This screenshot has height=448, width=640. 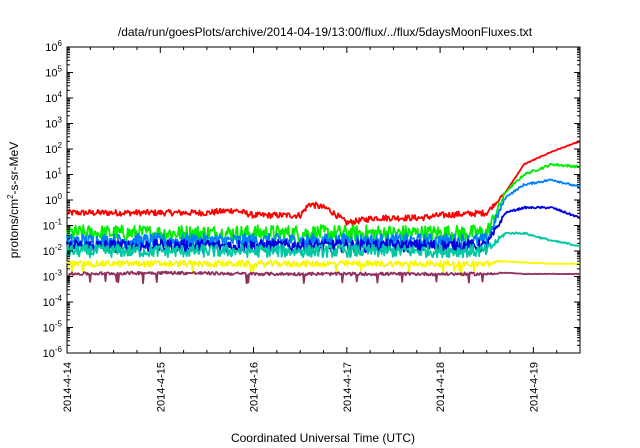 I want to click on x-tick-label: 2014-4-17, so click(x=348, y=387).